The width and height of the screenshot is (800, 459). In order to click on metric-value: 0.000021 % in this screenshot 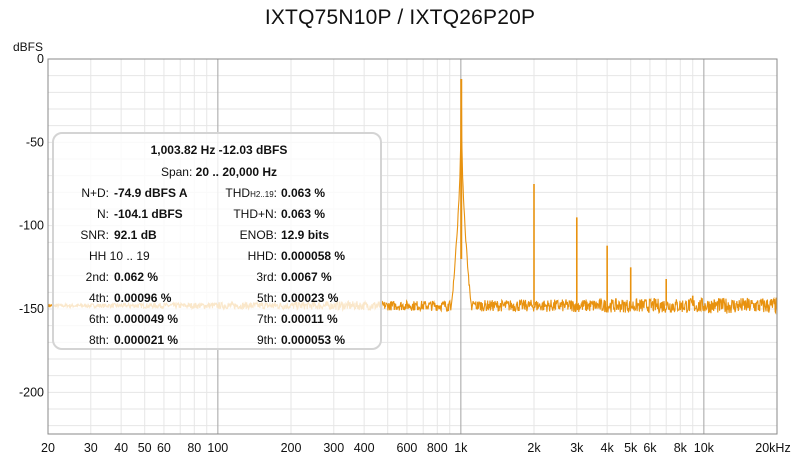, I will do `click(146, 340)`.